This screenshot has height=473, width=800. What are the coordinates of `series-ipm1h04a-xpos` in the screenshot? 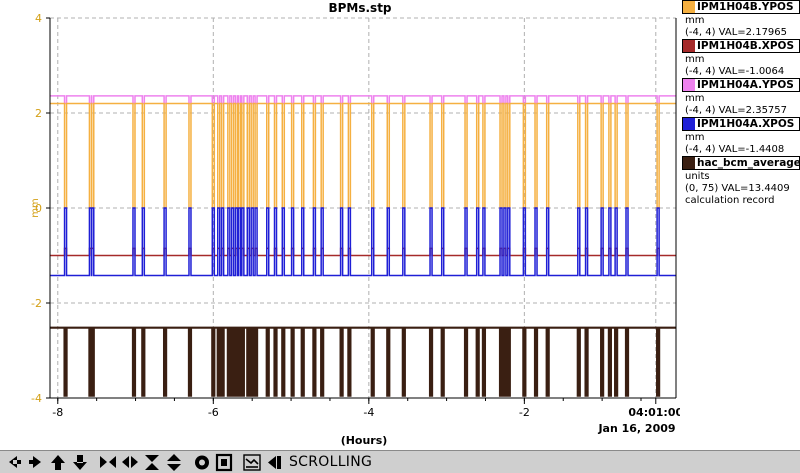 It's located at (363, 242).